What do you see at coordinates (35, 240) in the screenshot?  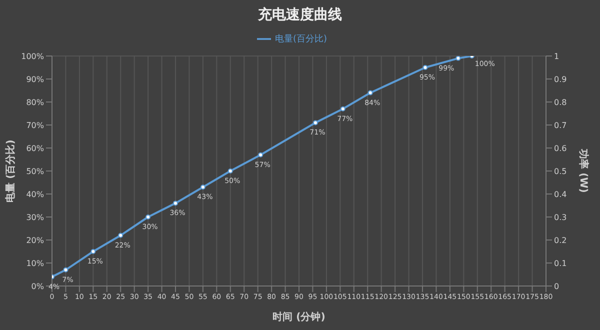 I see `y-tick-label: 20%` at bounding box center [35, 240].